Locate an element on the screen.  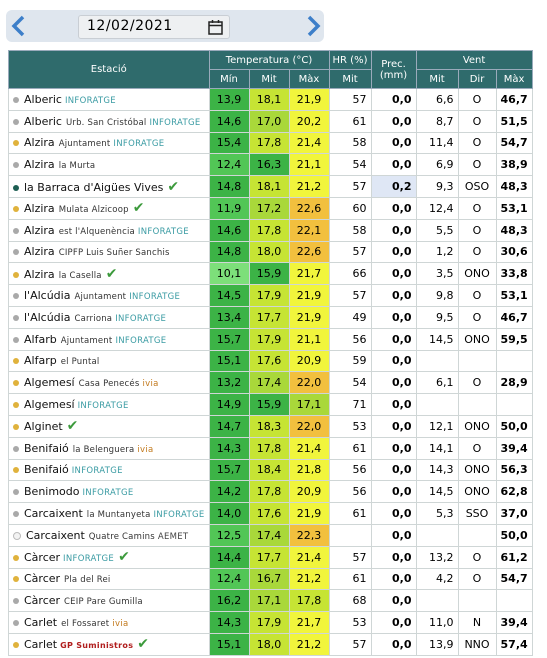
station-cell: Alzira Mulata Alzicoop ✔ is located at coordinates (109, 208).